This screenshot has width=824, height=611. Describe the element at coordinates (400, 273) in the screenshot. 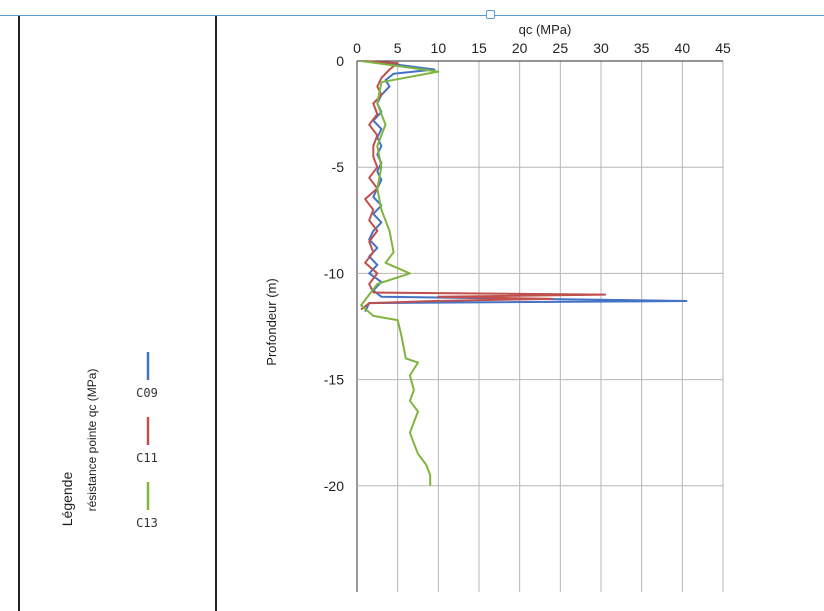

I see `series-line-c13` at that location.